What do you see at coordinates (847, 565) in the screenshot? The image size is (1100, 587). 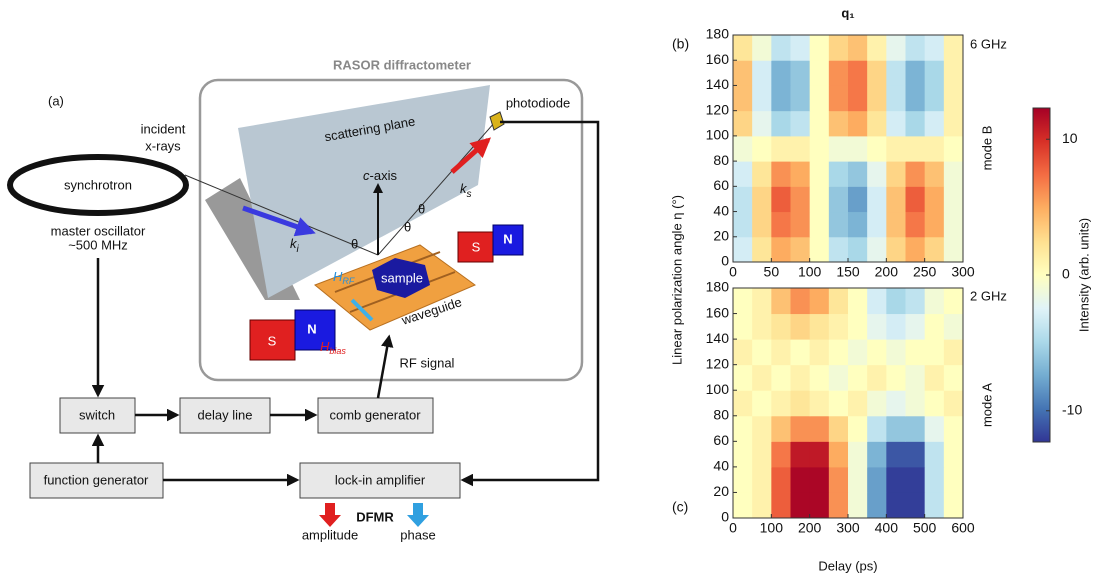 I see `x-axis-label: Delay (ps)` at bounding box center [847, 565].